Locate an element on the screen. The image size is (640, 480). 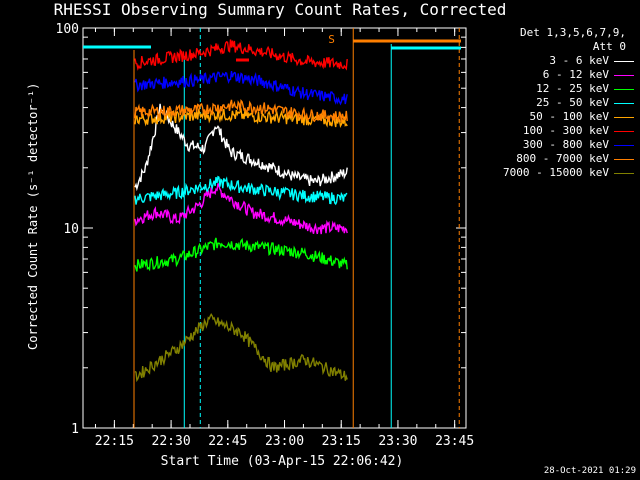
legend-entry: 6 - 12 keV is located at coordinates (556, 75).